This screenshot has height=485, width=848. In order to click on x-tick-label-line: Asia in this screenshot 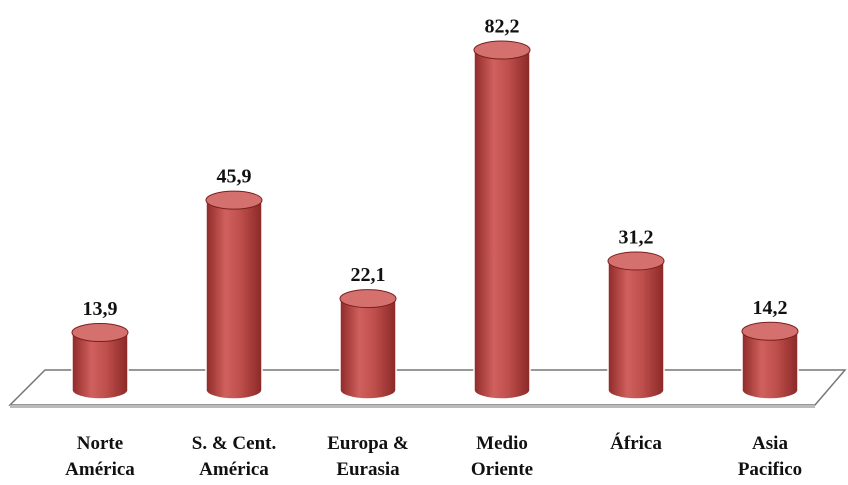, I will do `click(770, 443)`.